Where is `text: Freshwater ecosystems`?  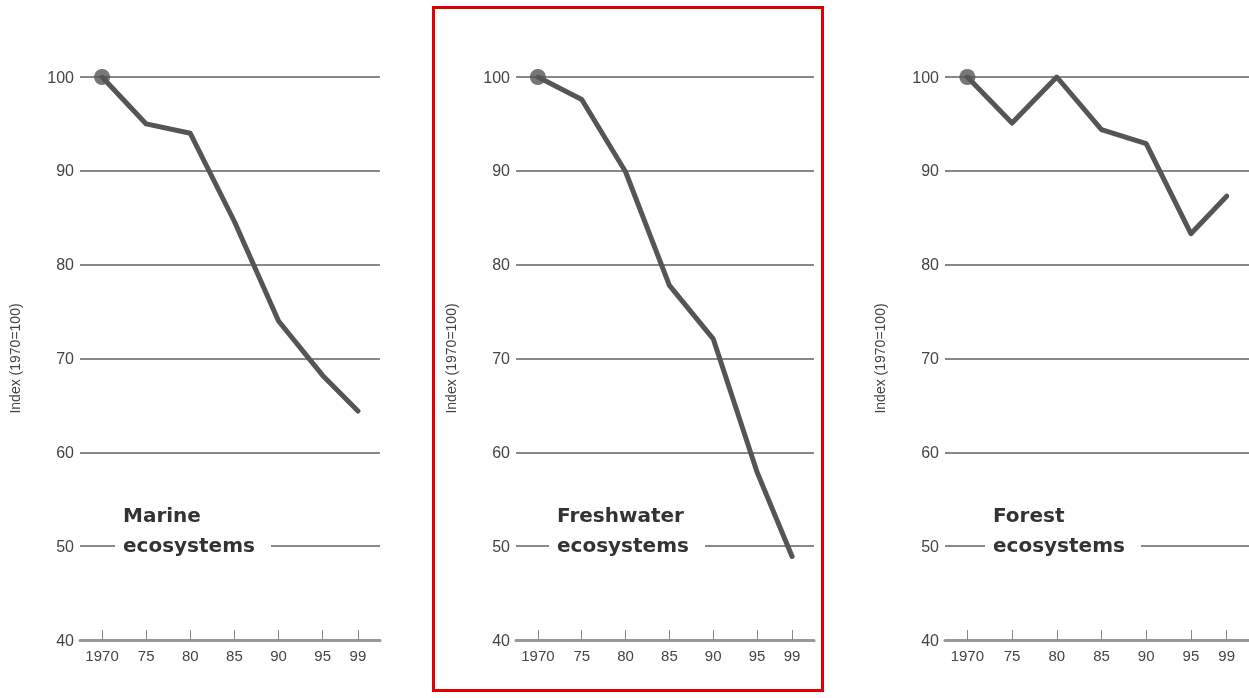
text: Freshwater ecosystems is located at coordinates (624, 530).